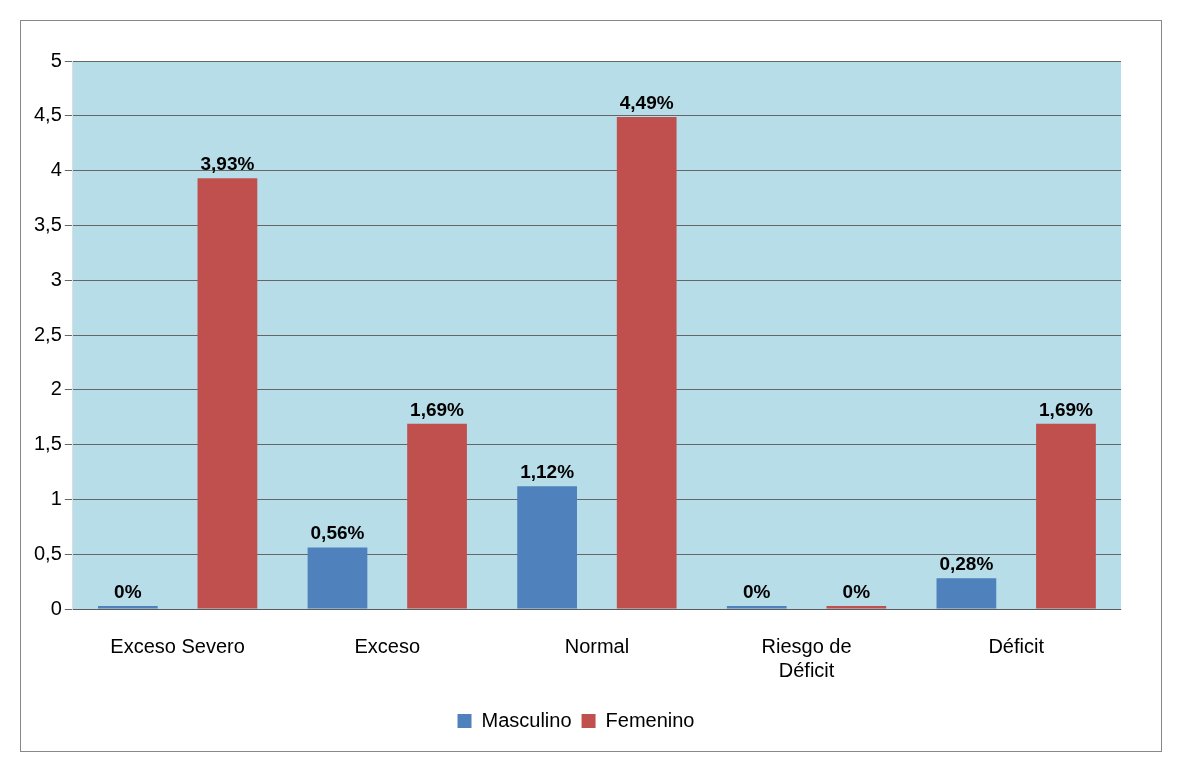 Image resolution: width=1183 pixels, height=770 pixels. Describe the element at coordinates (56, 497) in the screenshot. I see `y-tick-label: 1` at that location.